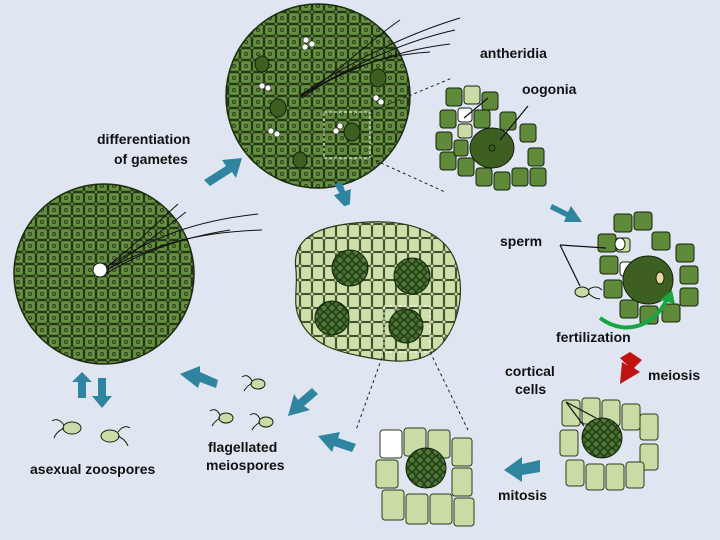 The height and width of the screenshot is (540, 720). Describe the element at coordinates (588, 293) in the screenshot. I see `sperm-cells` at that location.